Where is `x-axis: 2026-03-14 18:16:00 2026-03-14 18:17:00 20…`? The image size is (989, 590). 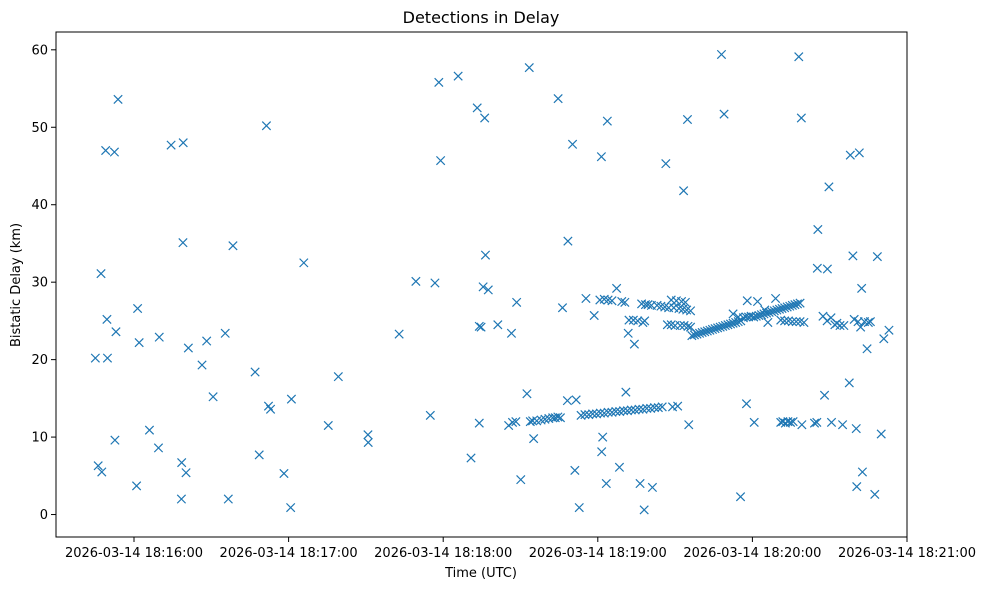 x-axis: 2026-03-14 18:16:00 2026-03-14 18:17:00 20… is located at coordinates (520, 549).